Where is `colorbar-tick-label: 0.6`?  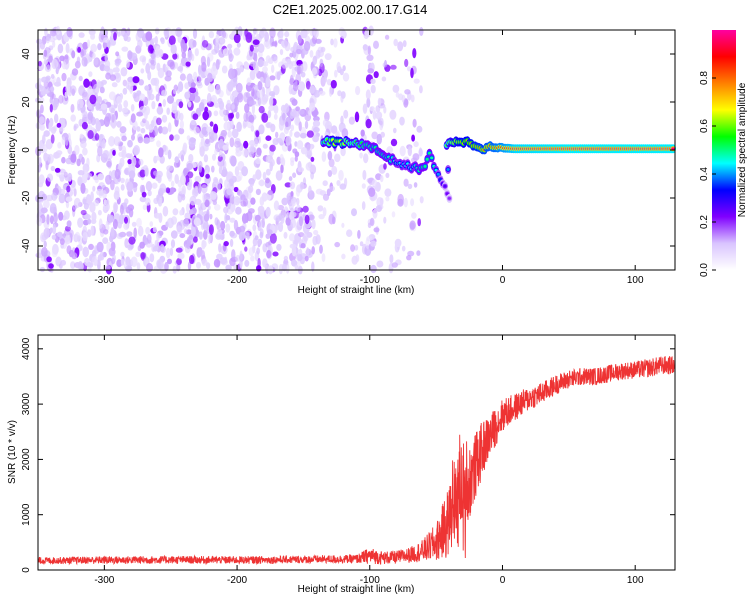
colorbar-tick-label: 0.6 is located at coordinates (704, 126).